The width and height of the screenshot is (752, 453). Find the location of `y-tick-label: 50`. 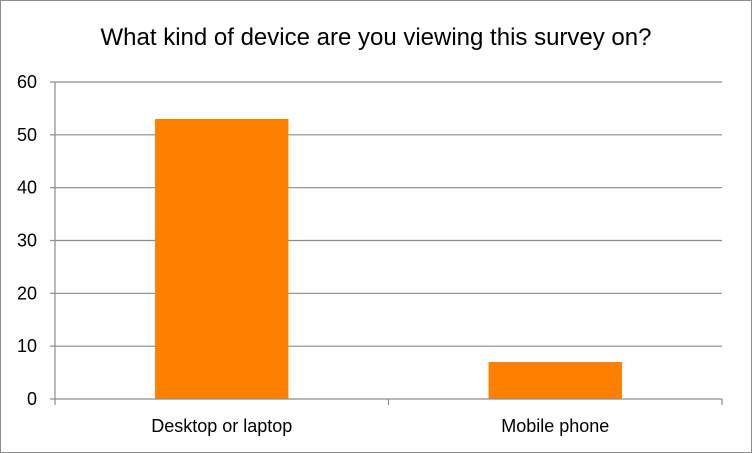

y-tick-label: 50 is located at coordinates (27, 135).